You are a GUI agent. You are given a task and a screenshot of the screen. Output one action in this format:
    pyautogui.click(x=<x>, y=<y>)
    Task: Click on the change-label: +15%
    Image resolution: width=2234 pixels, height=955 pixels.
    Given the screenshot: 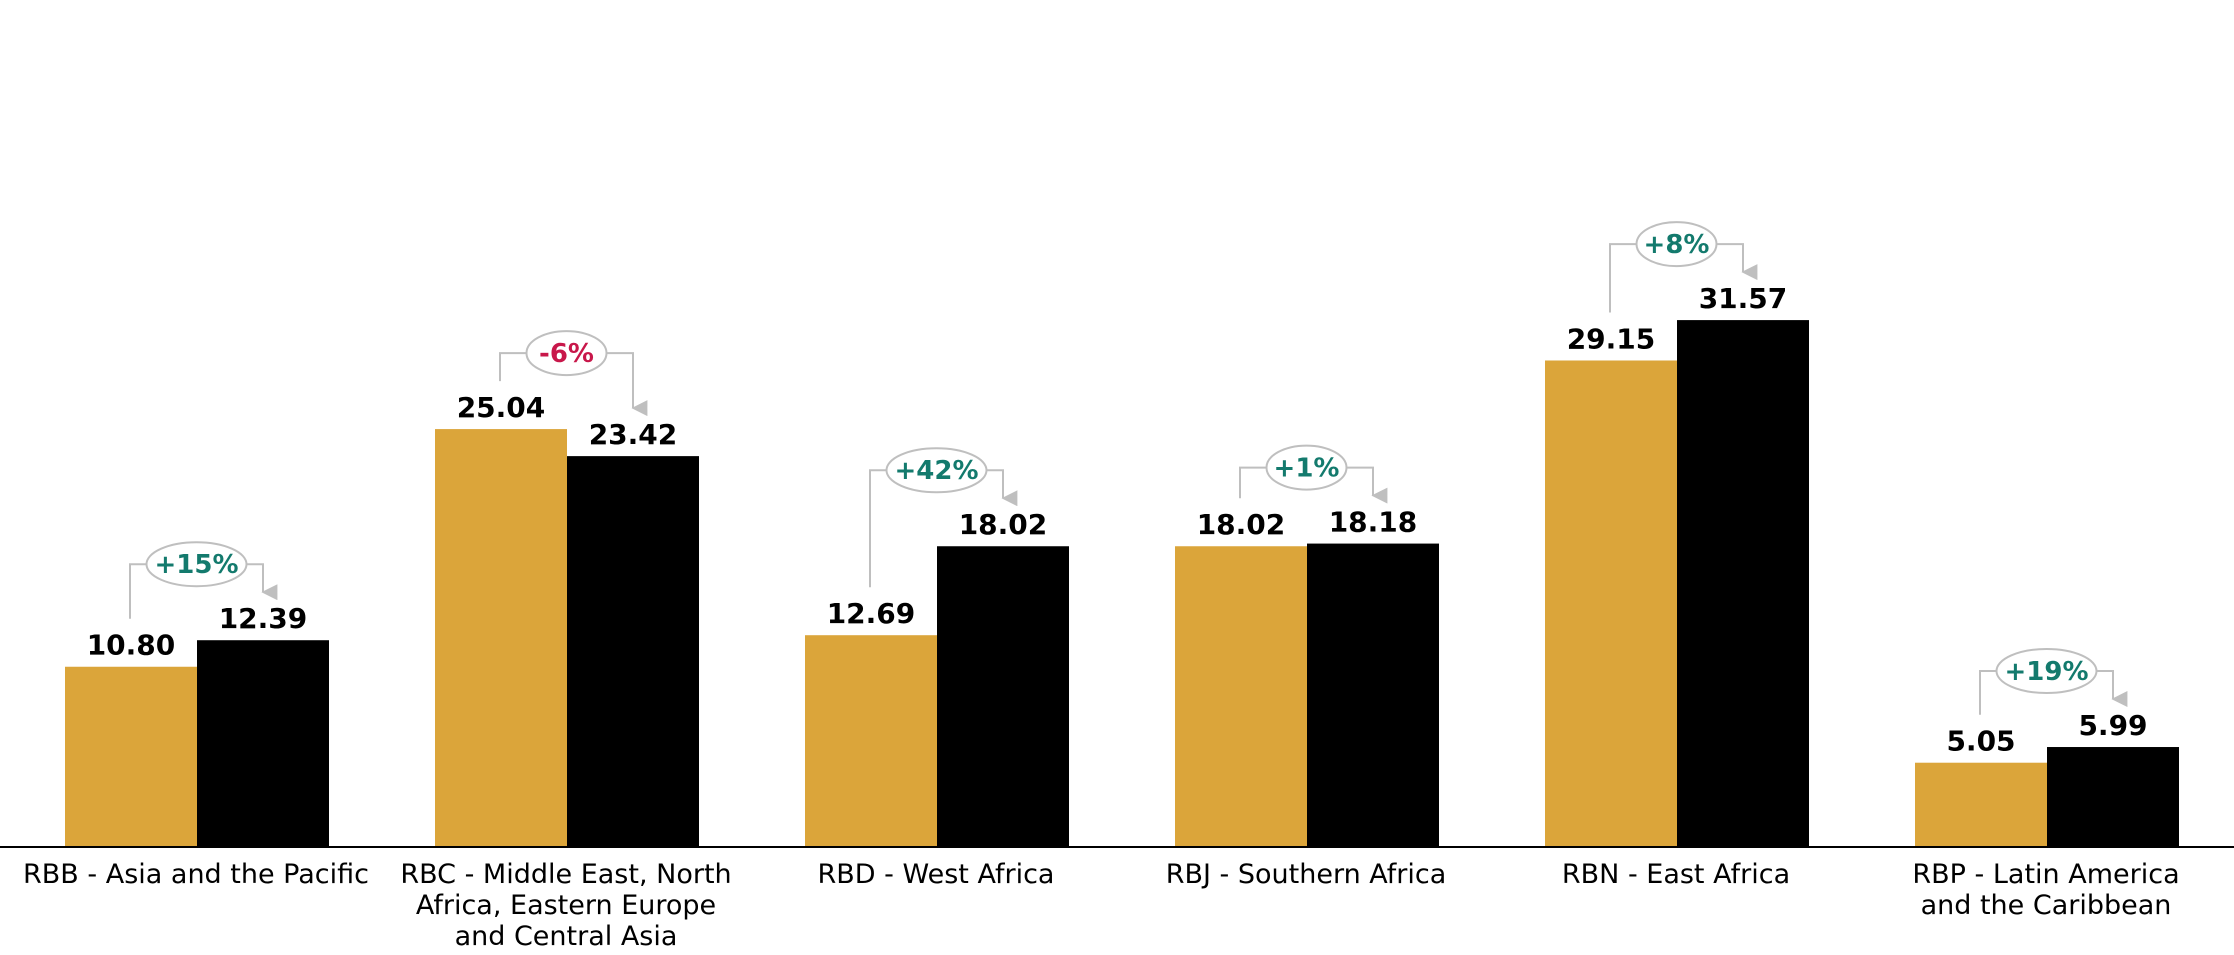 What is the action you would take?
    pyautogui.click(x=196, y=565)
    